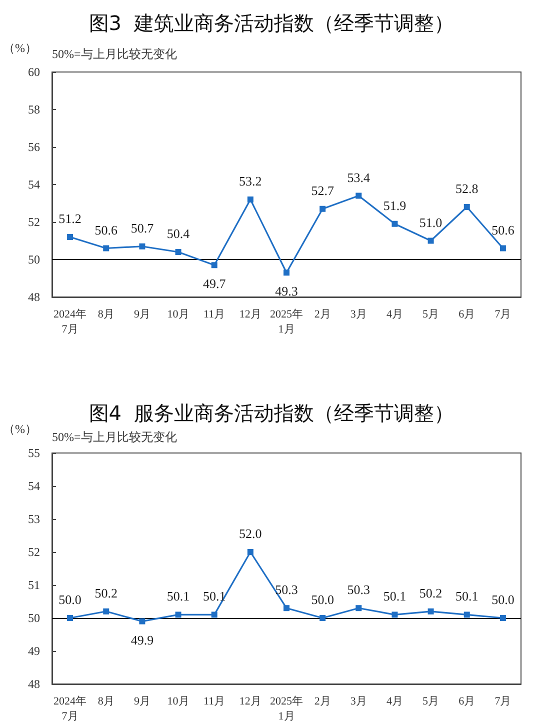 The height and width of the screenshot is (726, 543). I want to click on y-tick-label: 58, so click(34, 109).